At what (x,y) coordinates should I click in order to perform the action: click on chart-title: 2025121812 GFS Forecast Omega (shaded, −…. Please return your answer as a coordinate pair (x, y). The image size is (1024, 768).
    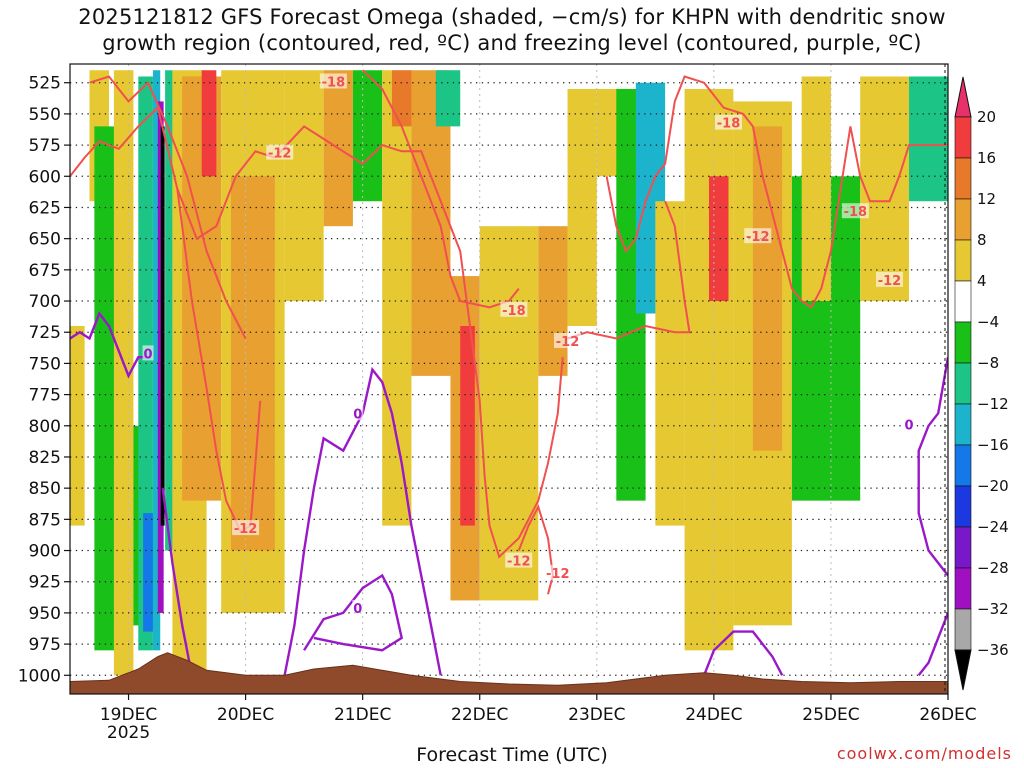
    Looking at the image, I should click on (512, 30).